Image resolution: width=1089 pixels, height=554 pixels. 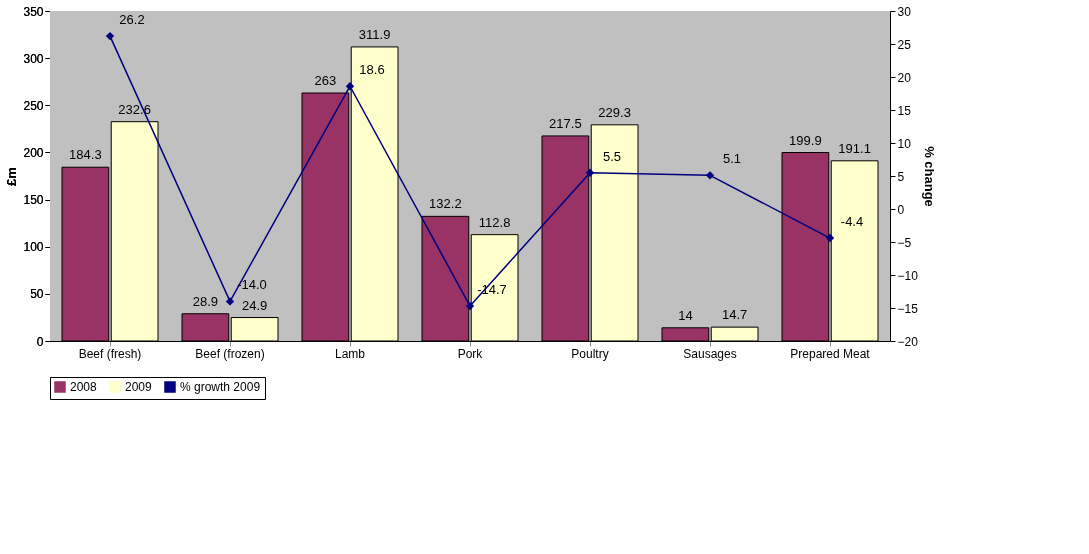 What do you see at coordinates (908, 308) in the screenshot?
I see `y2-tick-label: −15` at bounding box center [908, 308].